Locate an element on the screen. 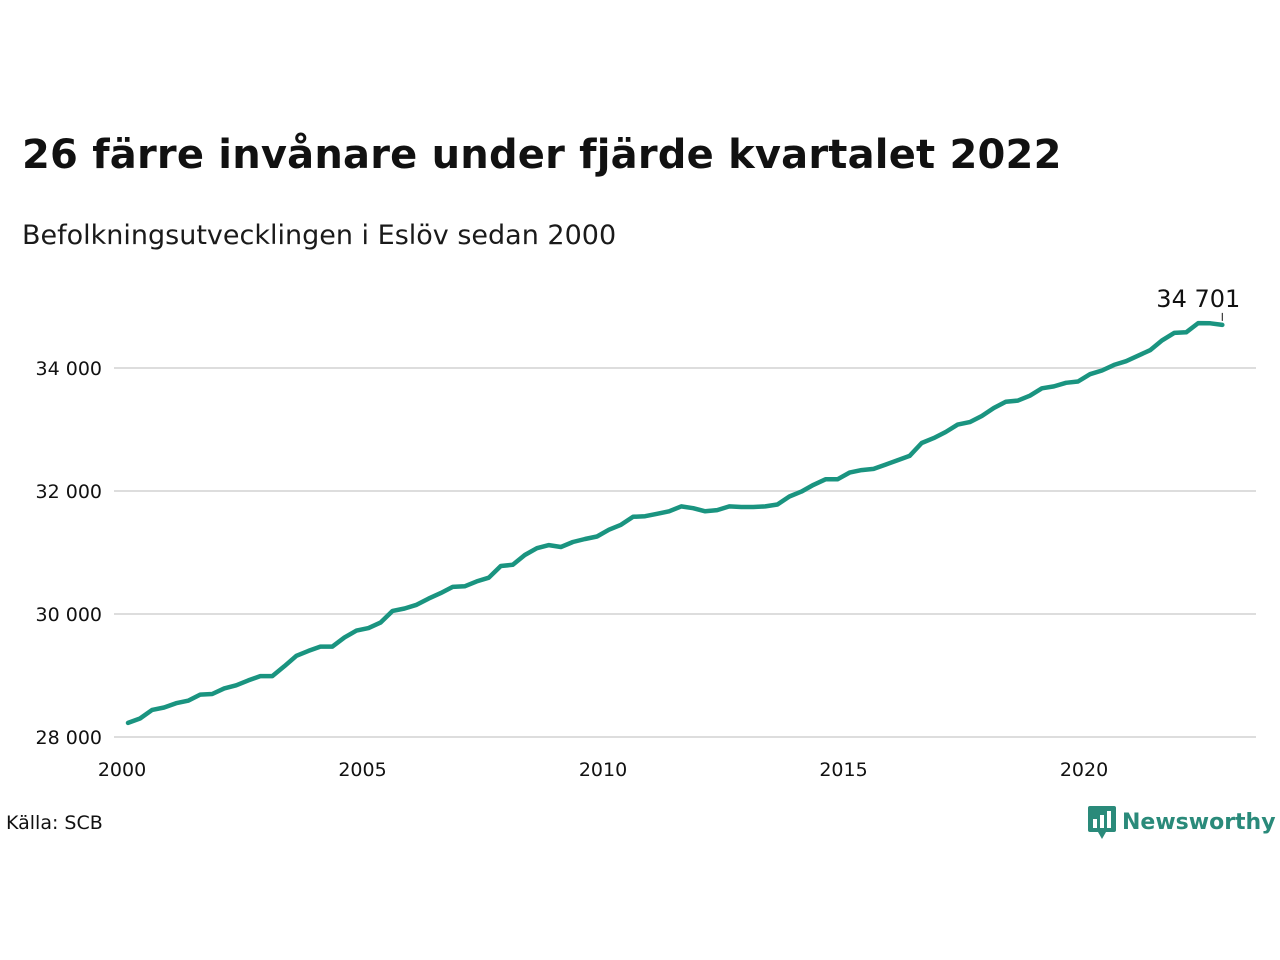 The width and height of the screenshot is (1280, 960). y-tick-label: 28 000 is located at coordinates (69, 738).